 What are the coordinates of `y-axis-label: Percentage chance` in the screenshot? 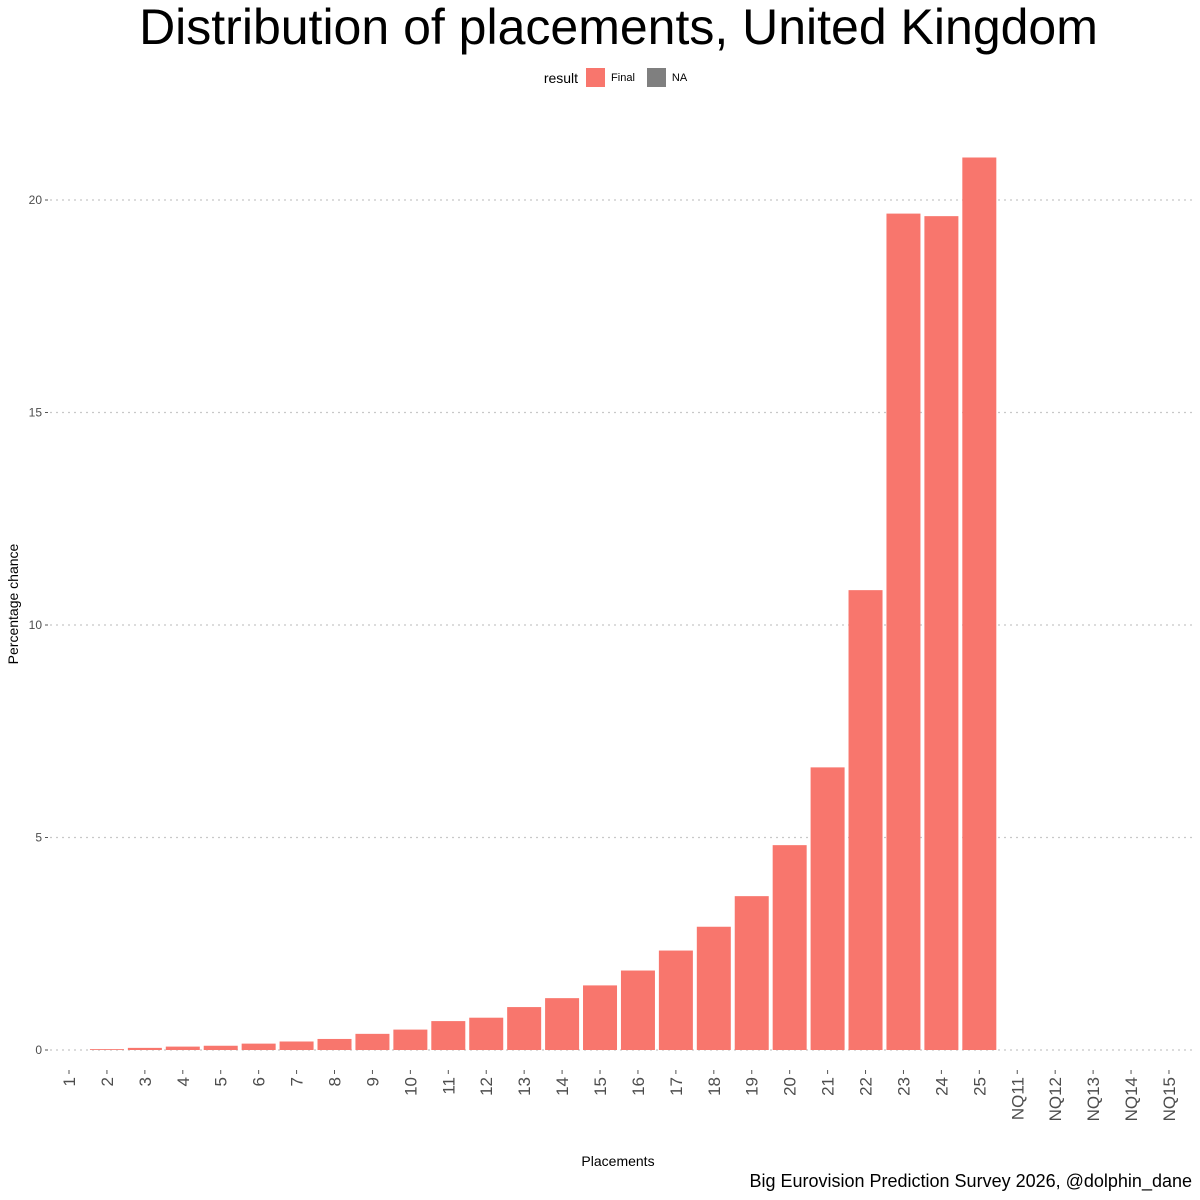 It's located at (13, 603).